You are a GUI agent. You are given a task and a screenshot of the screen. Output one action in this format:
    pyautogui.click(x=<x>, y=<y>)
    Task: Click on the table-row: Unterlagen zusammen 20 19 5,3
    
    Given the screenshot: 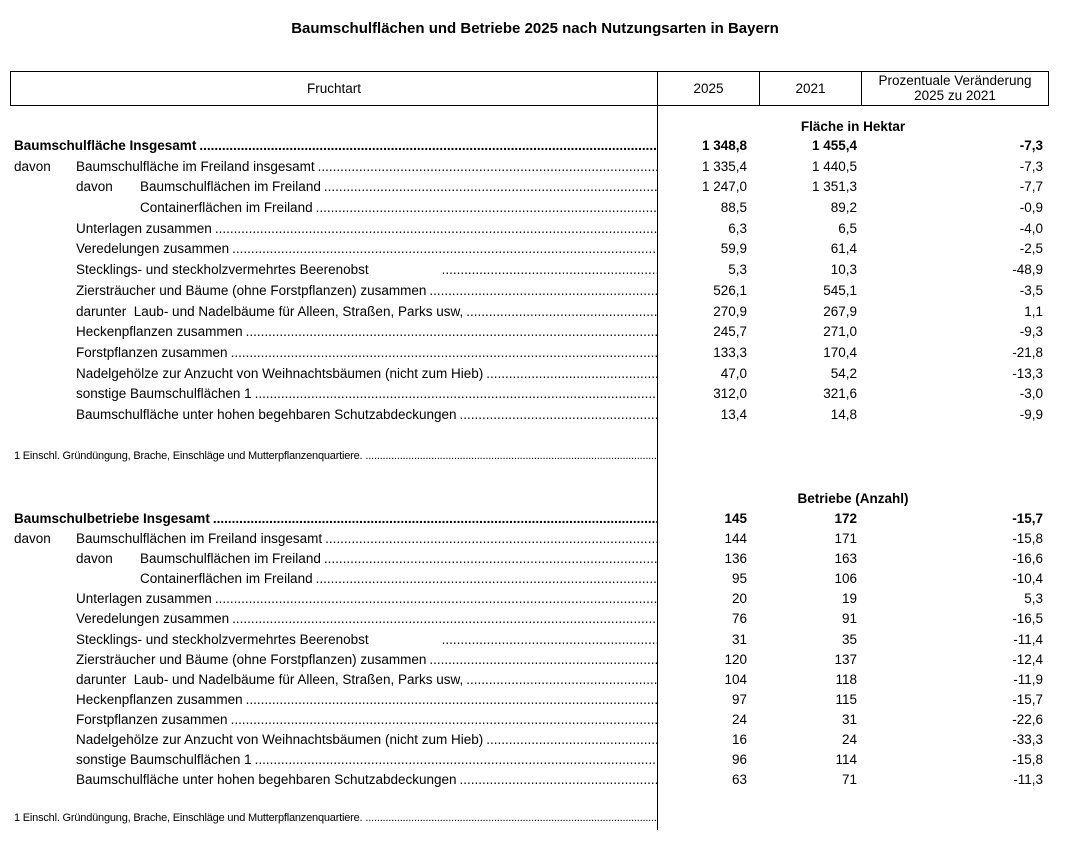 What is the action you would take?
    pyautogui.click(x=529, y=599)
    